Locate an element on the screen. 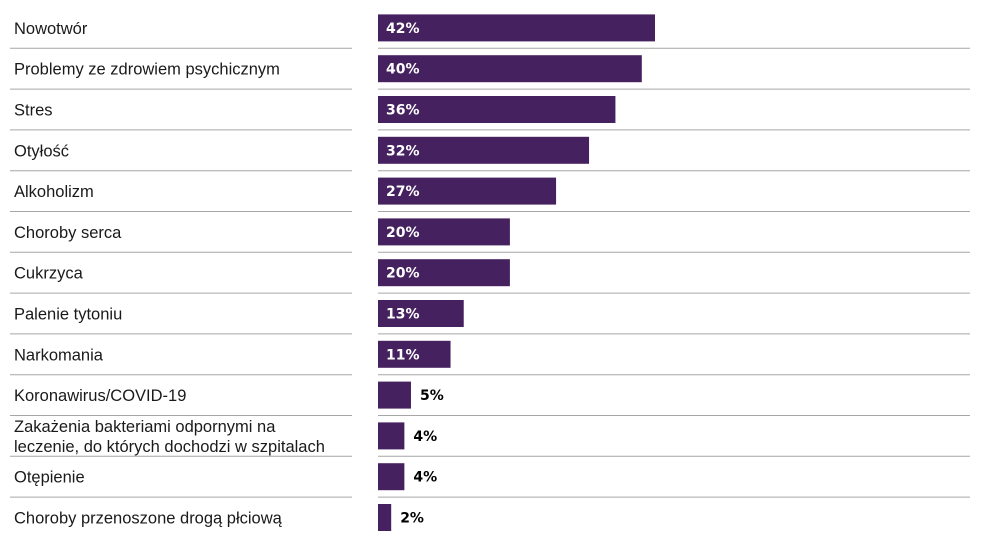  category-label-line: Choroby przenoszone drogą płciową is located at coordinates (148, 519).